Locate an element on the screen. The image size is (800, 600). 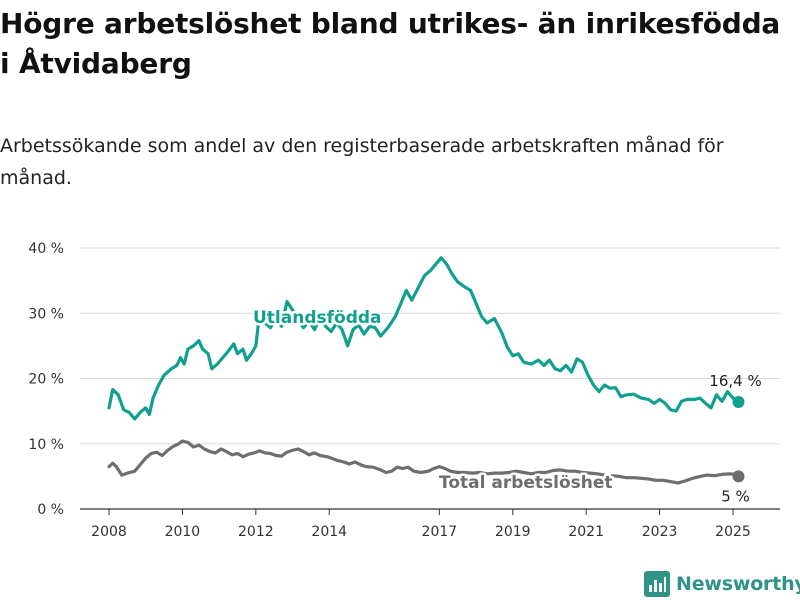
total-end-point is located at coordinates (738, 476).